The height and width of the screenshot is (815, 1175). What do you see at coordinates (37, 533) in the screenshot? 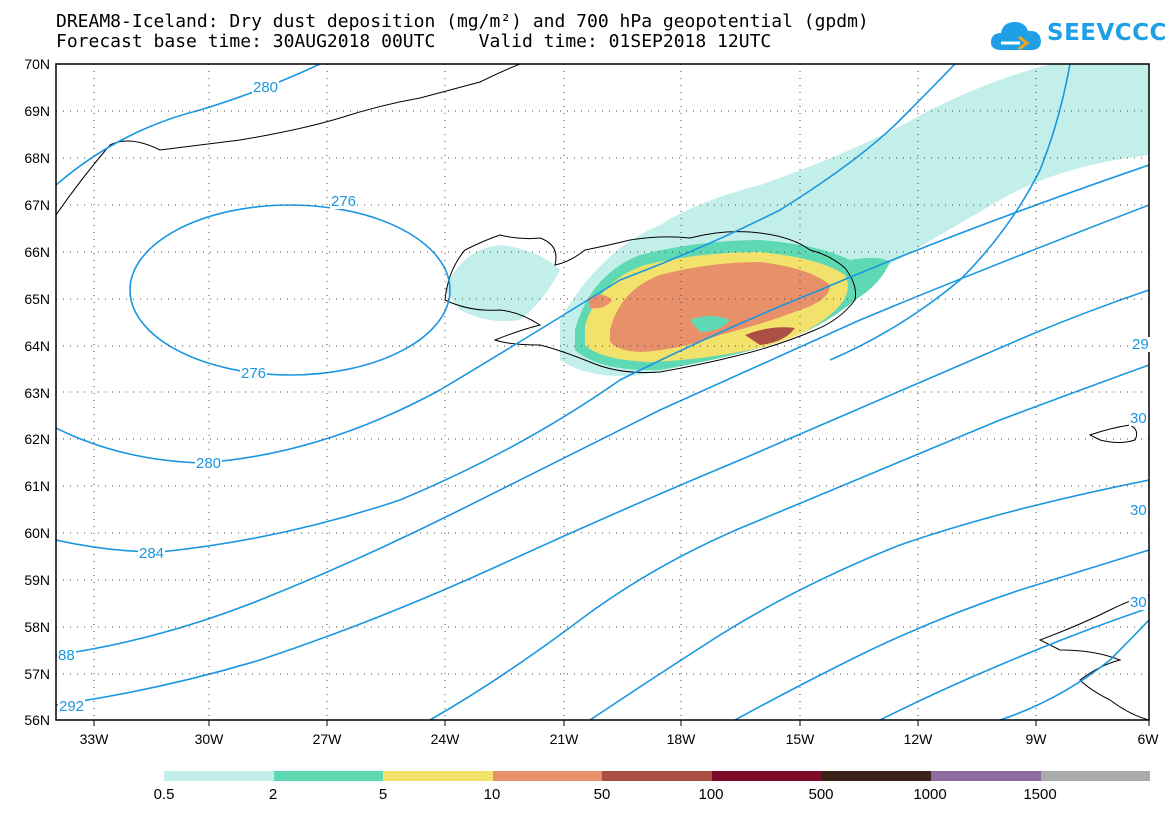
I see `lat-label: 60N` at bounding box center [37, 533].